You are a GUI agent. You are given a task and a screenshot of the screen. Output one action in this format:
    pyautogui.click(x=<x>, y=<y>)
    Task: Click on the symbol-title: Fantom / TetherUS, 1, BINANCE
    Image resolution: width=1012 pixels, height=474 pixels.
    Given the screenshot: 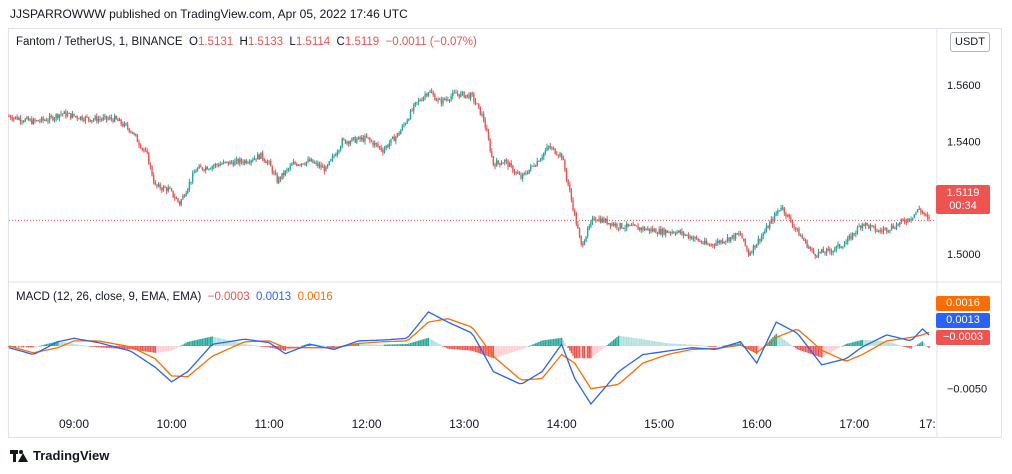 What is the action you would take?
    pyautogui.click(x=99, y=42)
    